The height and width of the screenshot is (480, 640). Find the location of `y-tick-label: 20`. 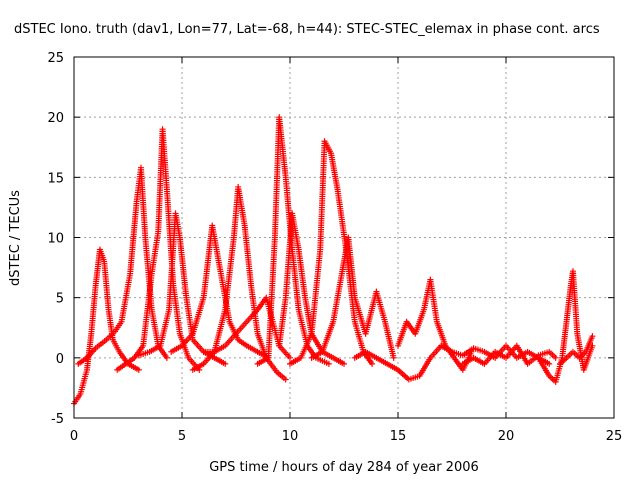

y-tick-label: 20 is located at coordinates (55, 118).